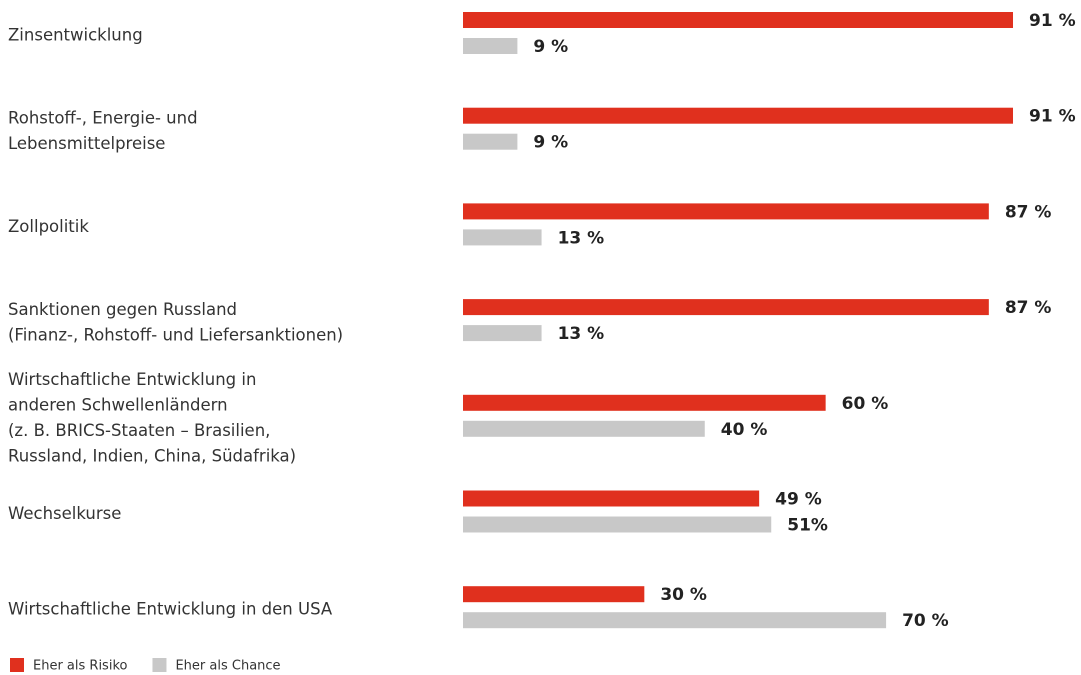 Image resolution: width=1081 pixels, height=675 pixels. I want to click on value-label: 40 %, so click(744, 430).